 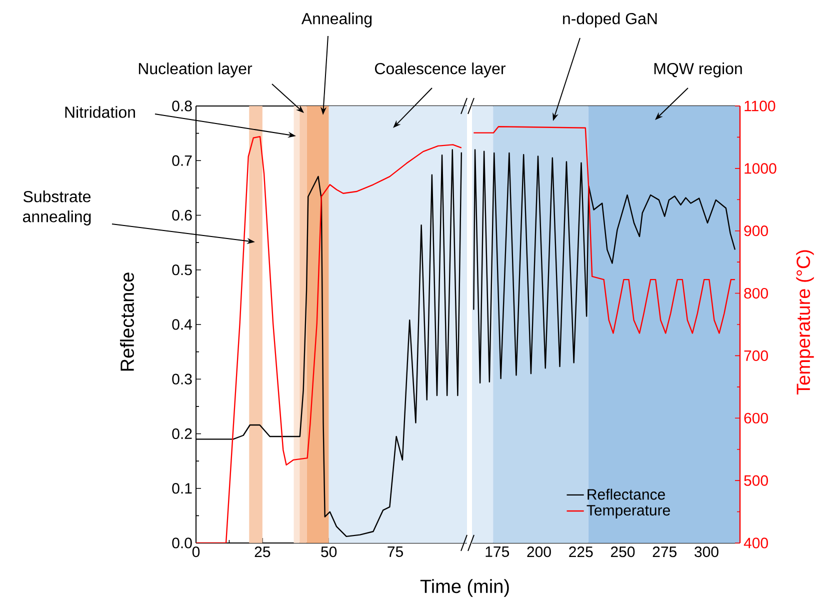 What do you see at coordinates (604, 230) in the screenshot?
I see `line-series` at bounding box center [604, 230].